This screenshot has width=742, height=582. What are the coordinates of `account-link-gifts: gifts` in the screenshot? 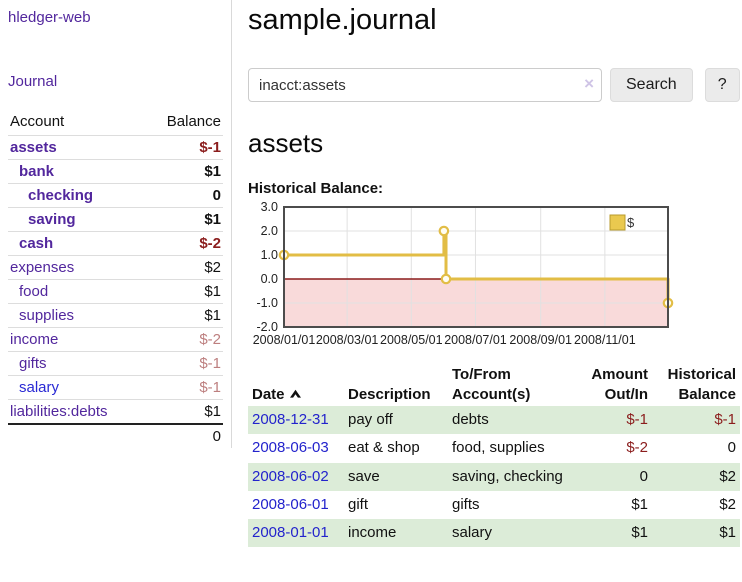 It's located at (33, 363).